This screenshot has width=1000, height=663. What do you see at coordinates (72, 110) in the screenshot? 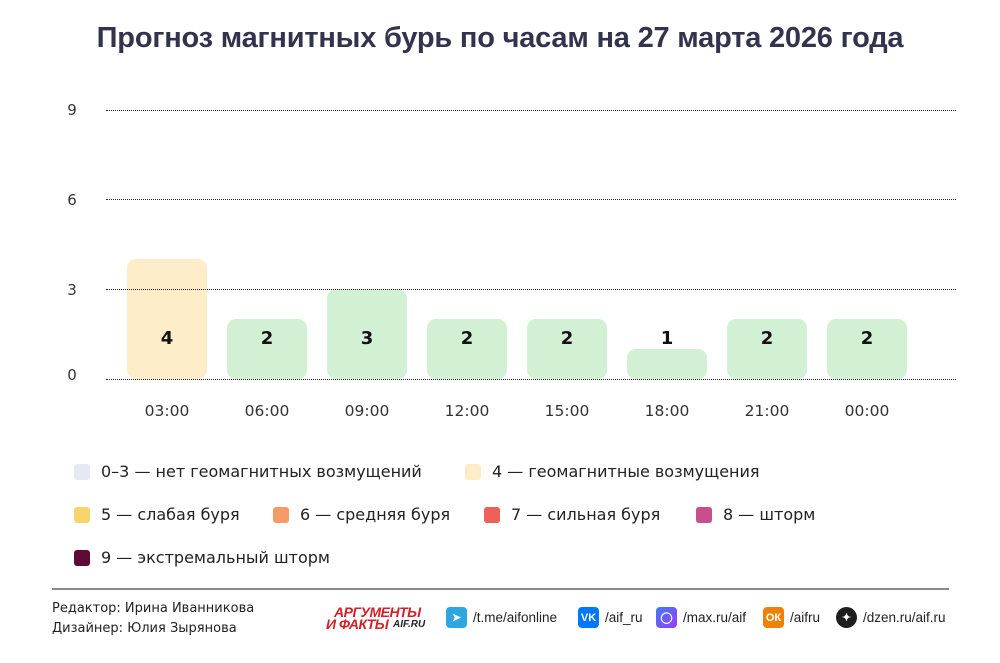
I see `y-tick-9: 9` at bounding box center [72, 110].